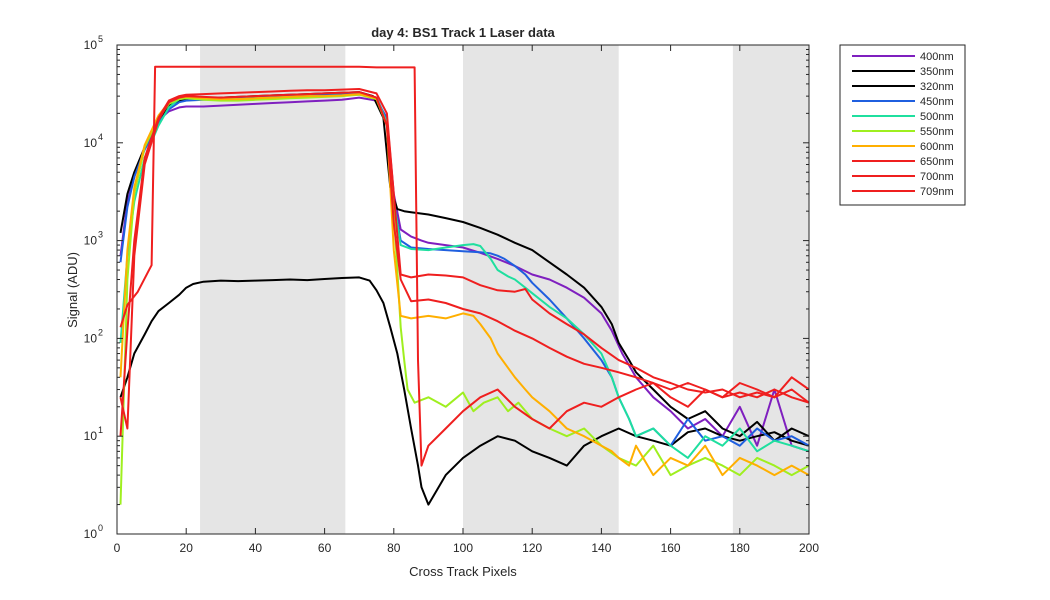 The width and height of the screenshot is (1050, 600). Describe the element at coordinates (601, 548) in the screenshot. I see `x-tick-label: 140` at that location.